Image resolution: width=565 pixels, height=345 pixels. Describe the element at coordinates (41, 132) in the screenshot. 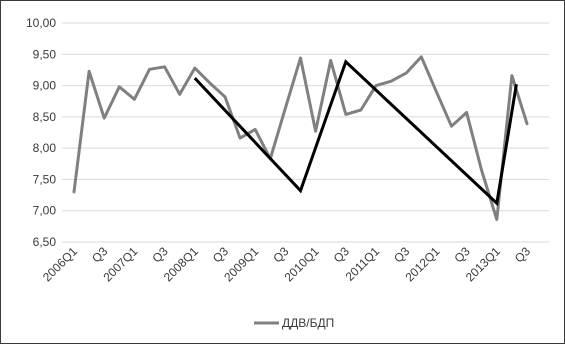

I see `y-axis: 10,00 9,50 9,00 8,50 8,00 7,50 7,00 6,50` at that location.